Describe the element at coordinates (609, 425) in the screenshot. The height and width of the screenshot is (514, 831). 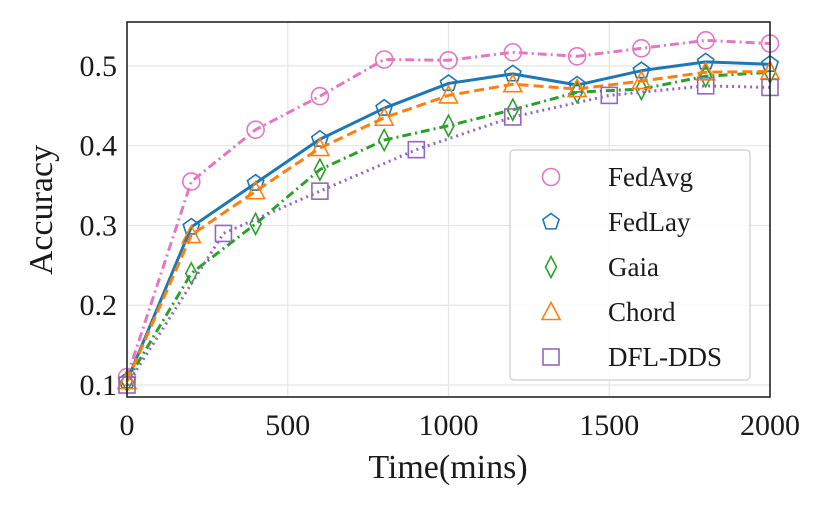
I see `x-tick-label: 1500` at that location.